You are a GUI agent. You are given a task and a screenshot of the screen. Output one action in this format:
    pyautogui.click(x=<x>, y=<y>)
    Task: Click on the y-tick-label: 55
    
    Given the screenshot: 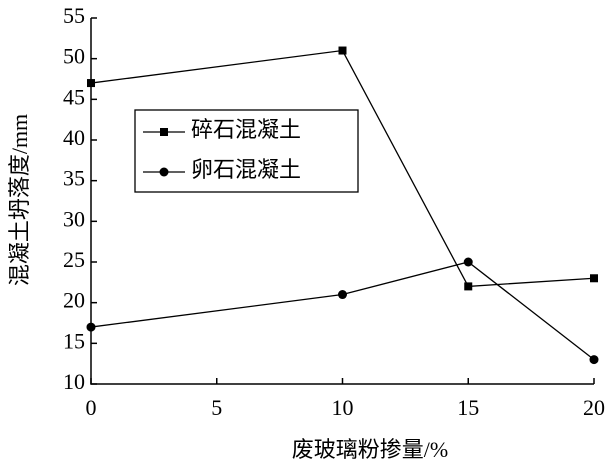 What is the action you would take?
    pyautogui.click(x=74, y=15)
    